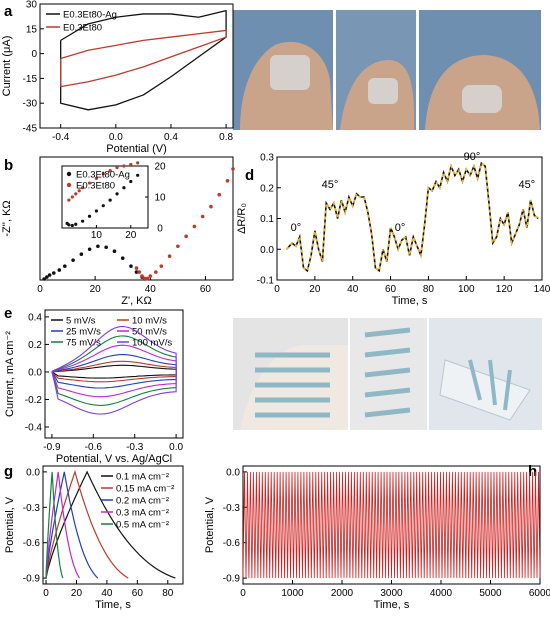  I want to click on photo-hand-open, so click(283, 70).